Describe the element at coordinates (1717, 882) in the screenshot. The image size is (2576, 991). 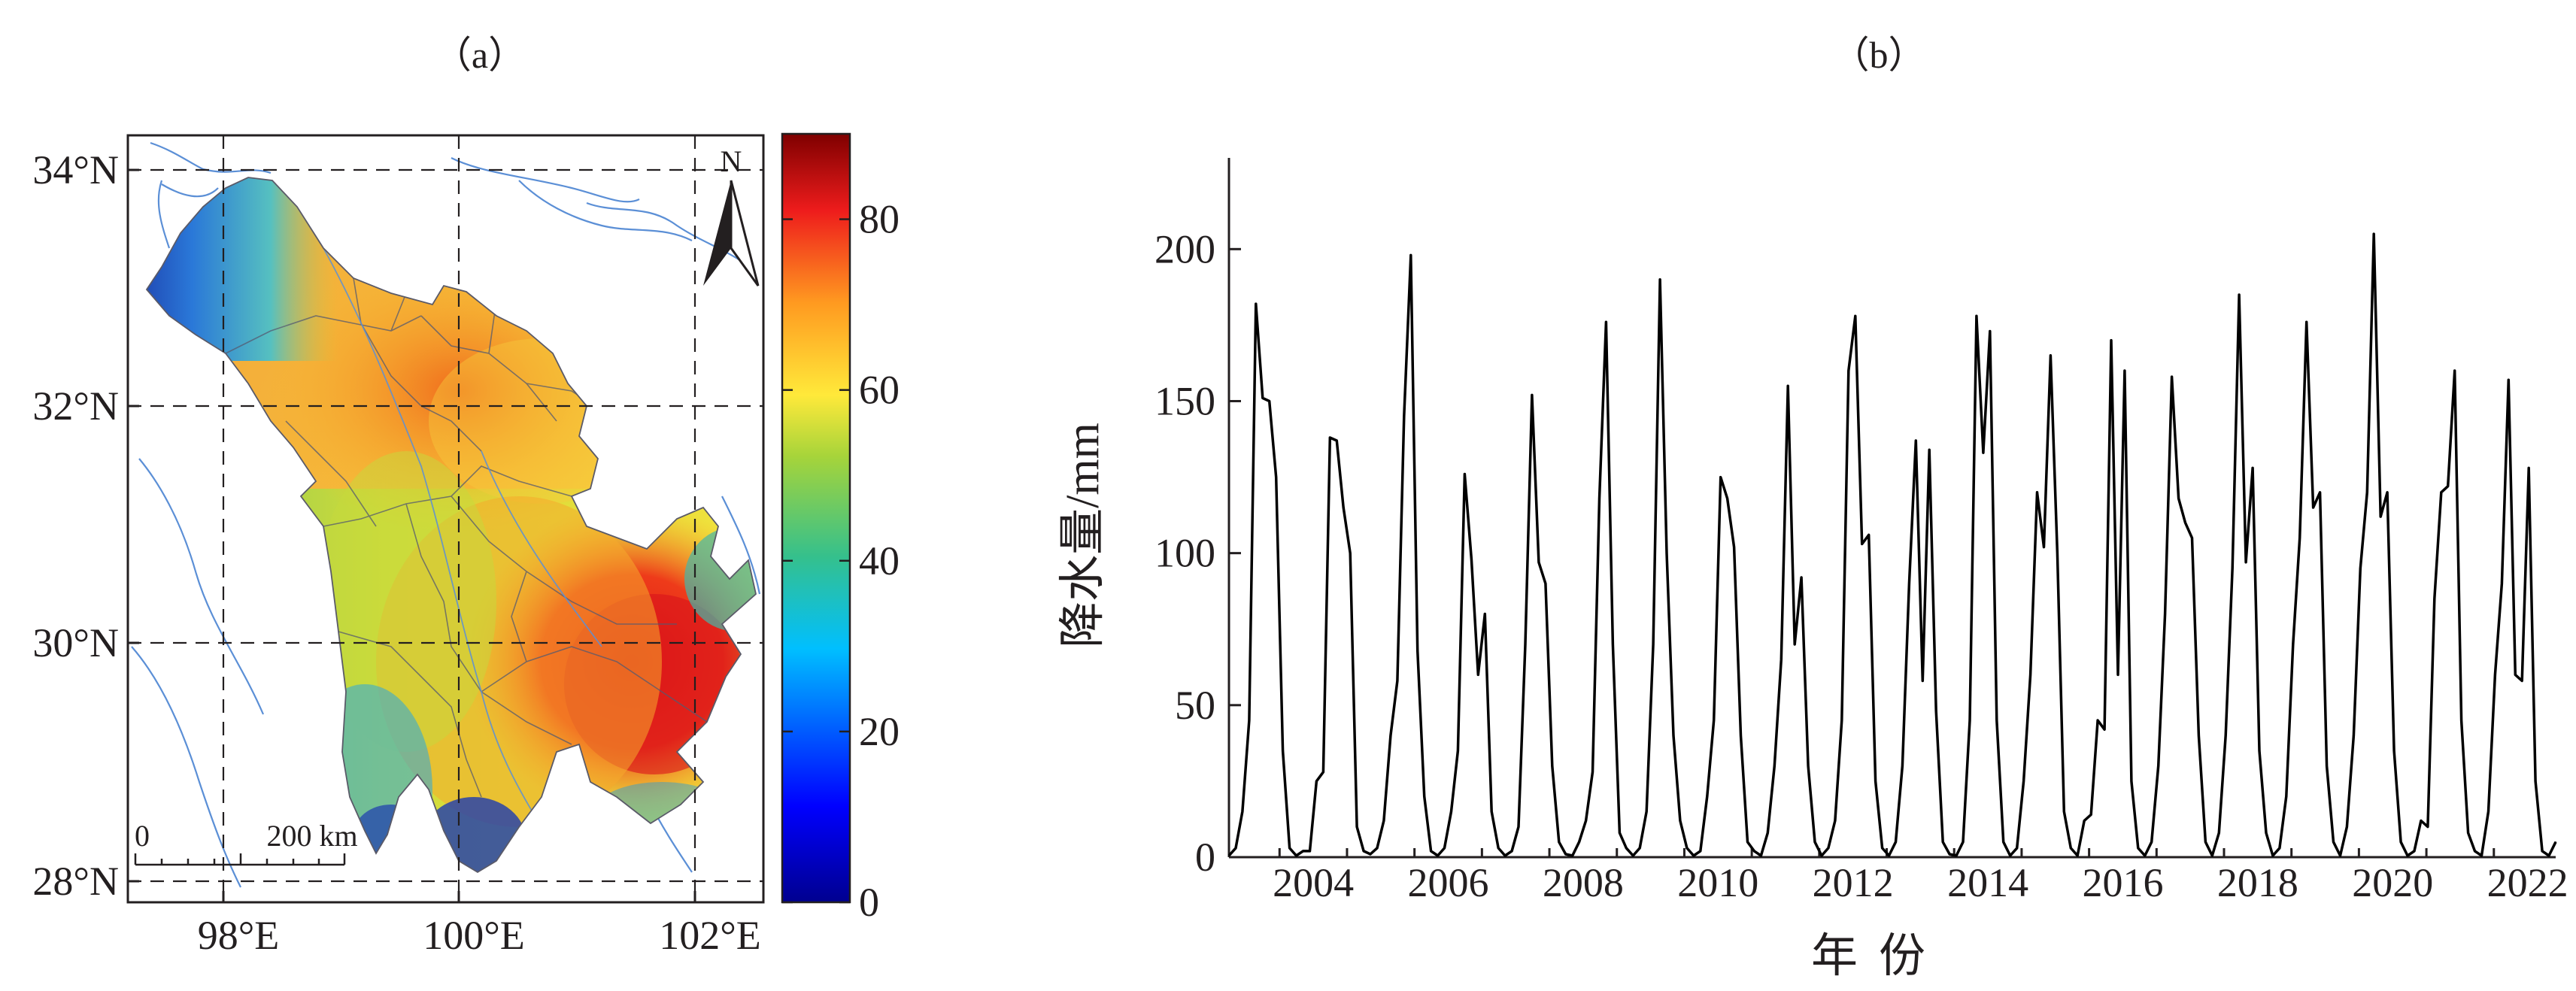
I see `x-tick-label: 2010` at that location.